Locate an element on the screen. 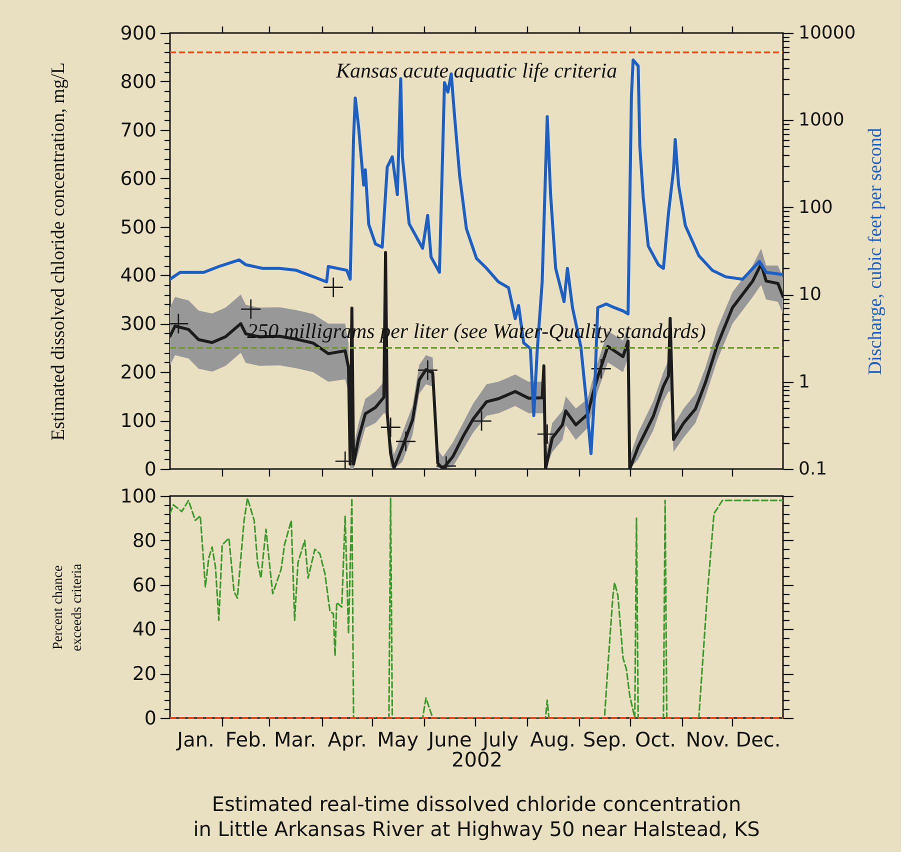  x-tick-label: Jan. is located at coordinates (194, 740).